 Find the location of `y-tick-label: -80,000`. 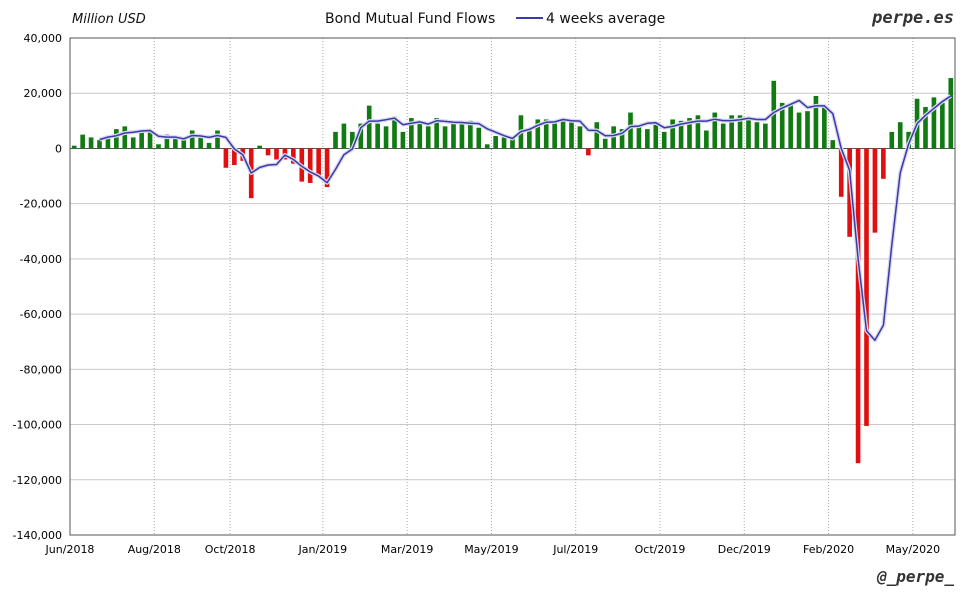

y-tick-label: -80,000 is located at coordinates (41, 369).